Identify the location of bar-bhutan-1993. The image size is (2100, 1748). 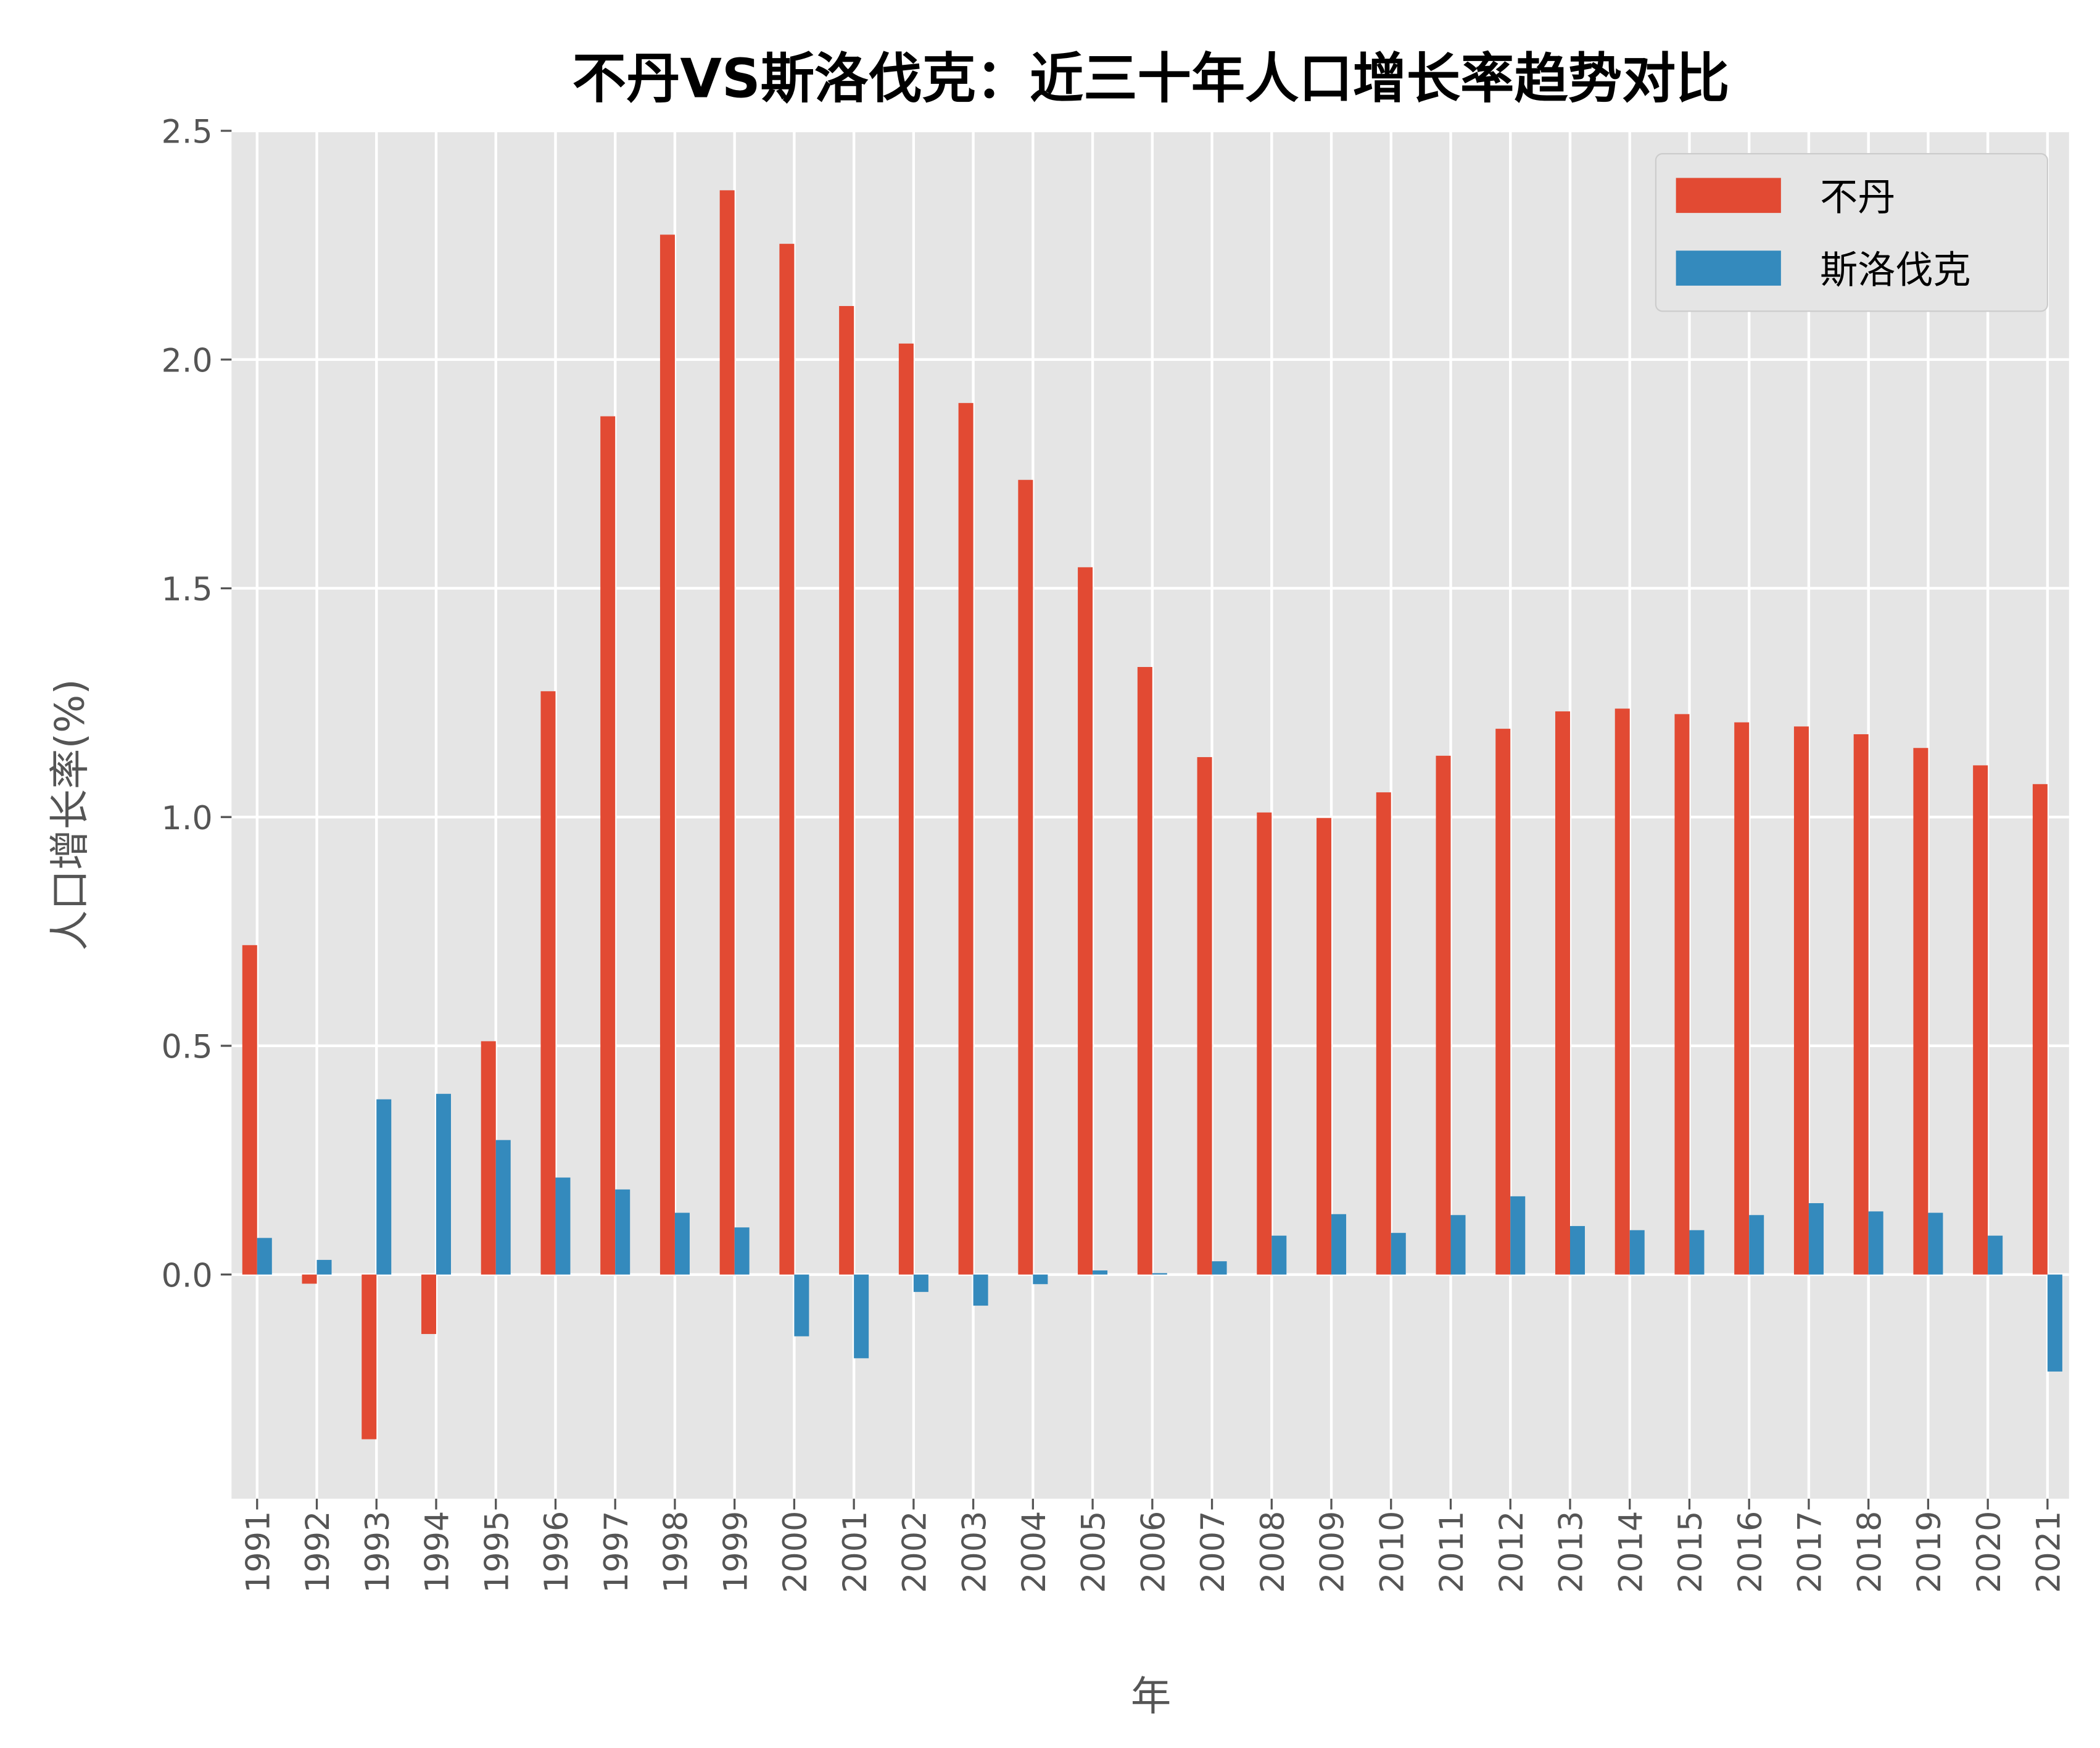
(370, 1356).